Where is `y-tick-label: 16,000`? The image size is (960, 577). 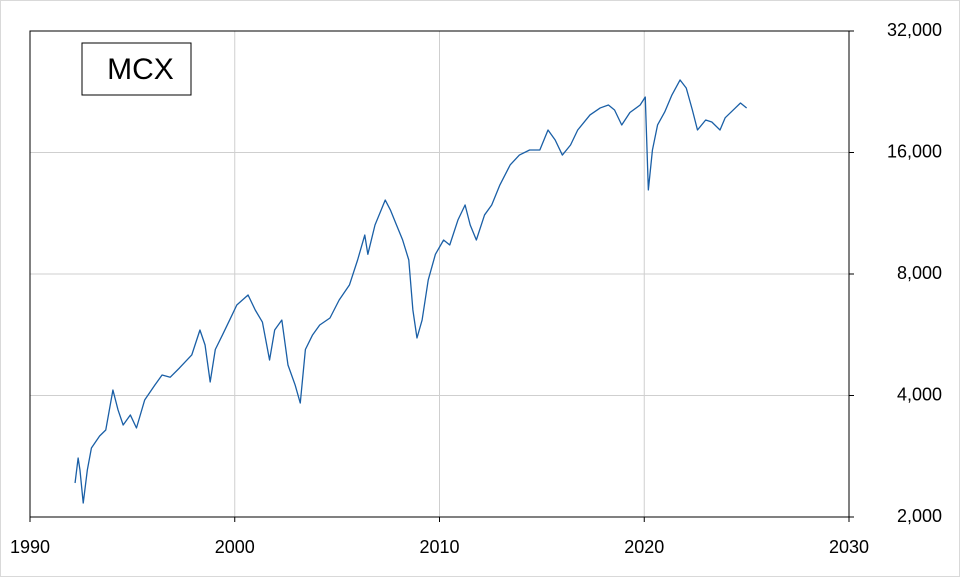
y-tick-label: 16,000 is located at coordinates (914, 151).